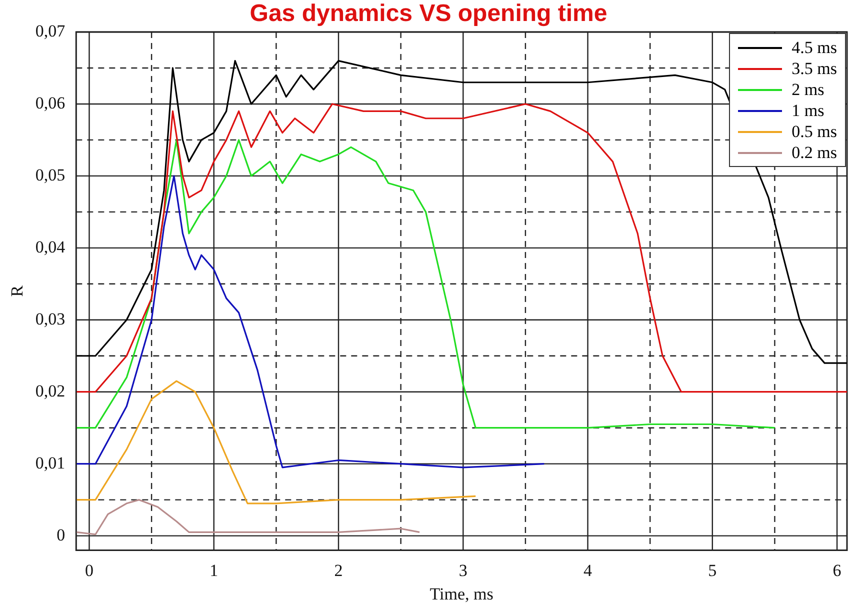  Describe the element at coordinates (814, 132) in the screenshot. I see `legend-label: 0.5 ms` at that location.